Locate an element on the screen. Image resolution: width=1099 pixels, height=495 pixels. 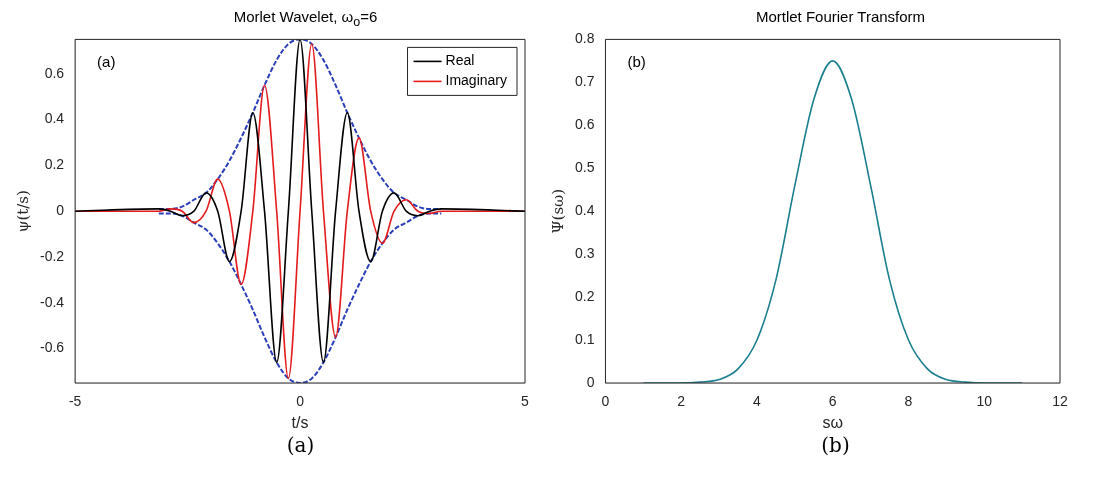
x-tick-label: 12 is located at coordinates (1059, 401).